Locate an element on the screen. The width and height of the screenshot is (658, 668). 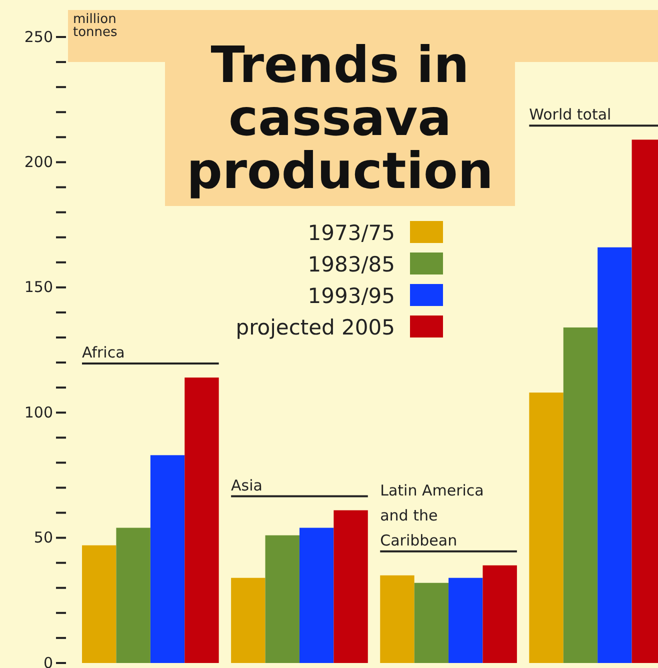
x-tick-label: World total is located at coordinates (570, 115).